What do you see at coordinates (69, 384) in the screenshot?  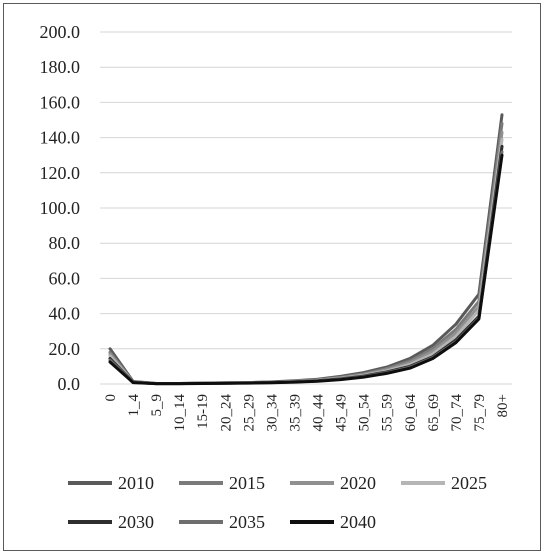 I see `y-tick-label: 0.0` at bounding box center [69, 384].